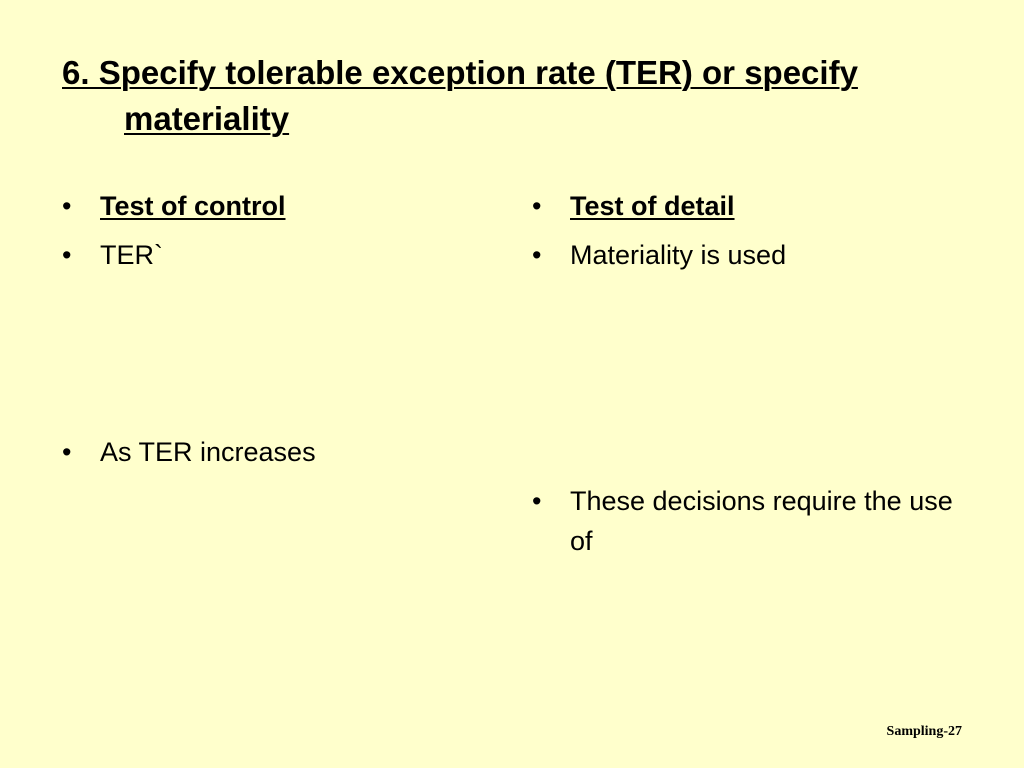 The height and width of the screenshot is (768, 1024). What do you see at coordinates (131, 255) in the screenshot?
I see `left-bullet-1-text: TER`` at bounding box center [131, 255].